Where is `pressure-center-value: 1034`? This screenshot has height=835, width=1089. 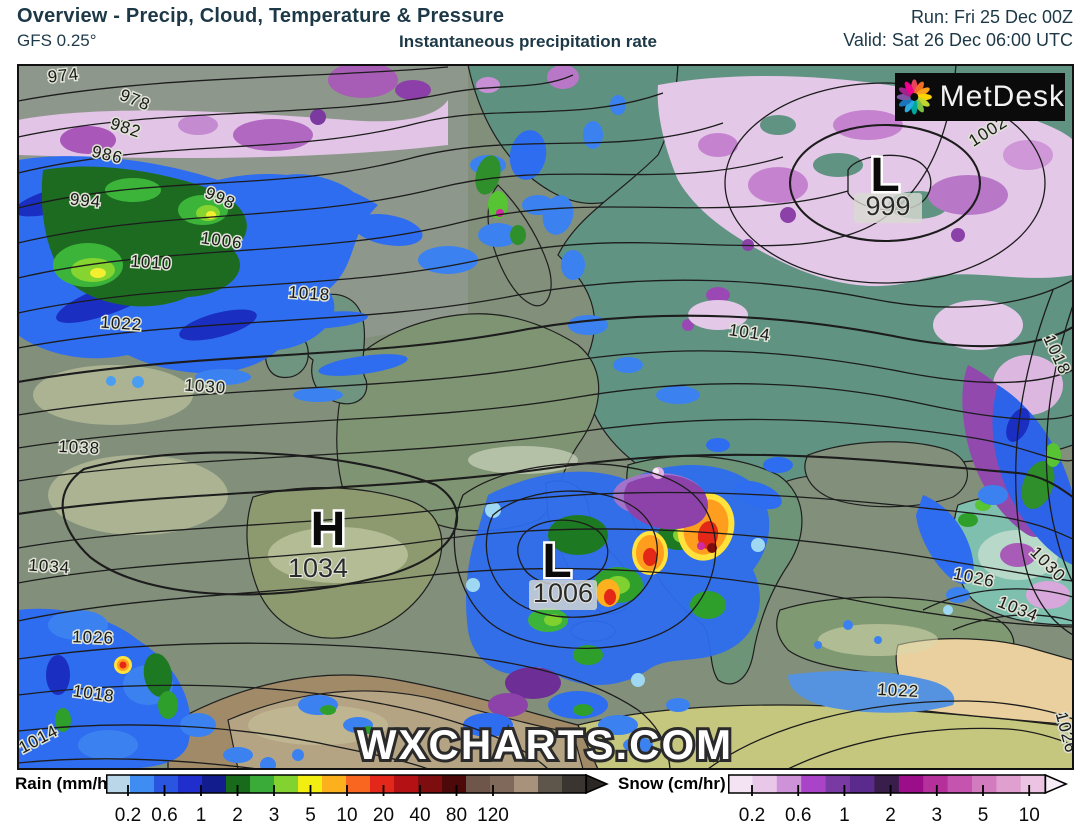 pressure-center-value: 1034 is located at coordinates (318, 568).